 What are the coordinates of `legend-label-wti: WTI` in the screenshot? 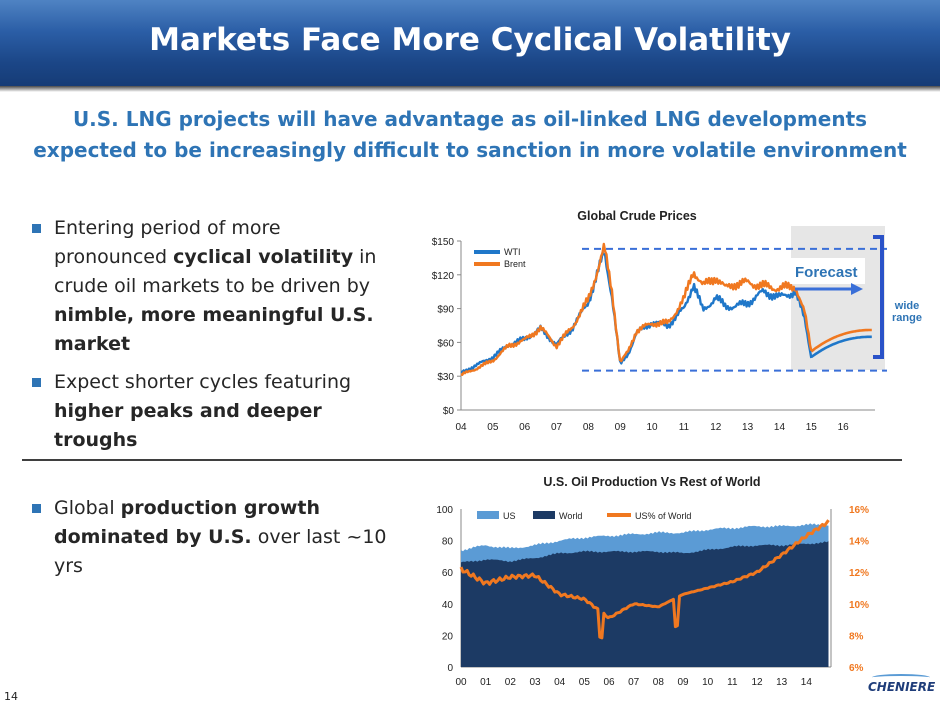 It's located at (512, 252).